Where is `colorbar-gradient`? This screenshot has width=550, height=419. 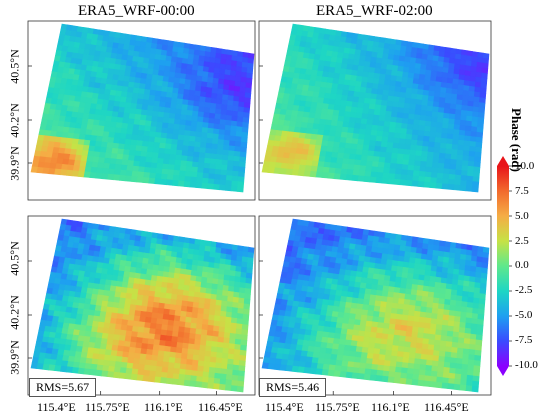
colorbar-gradient is located at coordinates (503, 266).